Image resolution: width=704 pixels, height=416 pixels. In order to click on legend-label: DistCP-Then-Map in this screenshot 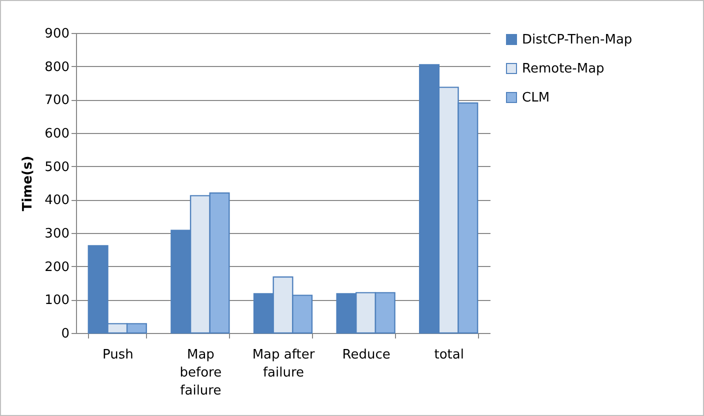, I will do `click(577, 40)`.